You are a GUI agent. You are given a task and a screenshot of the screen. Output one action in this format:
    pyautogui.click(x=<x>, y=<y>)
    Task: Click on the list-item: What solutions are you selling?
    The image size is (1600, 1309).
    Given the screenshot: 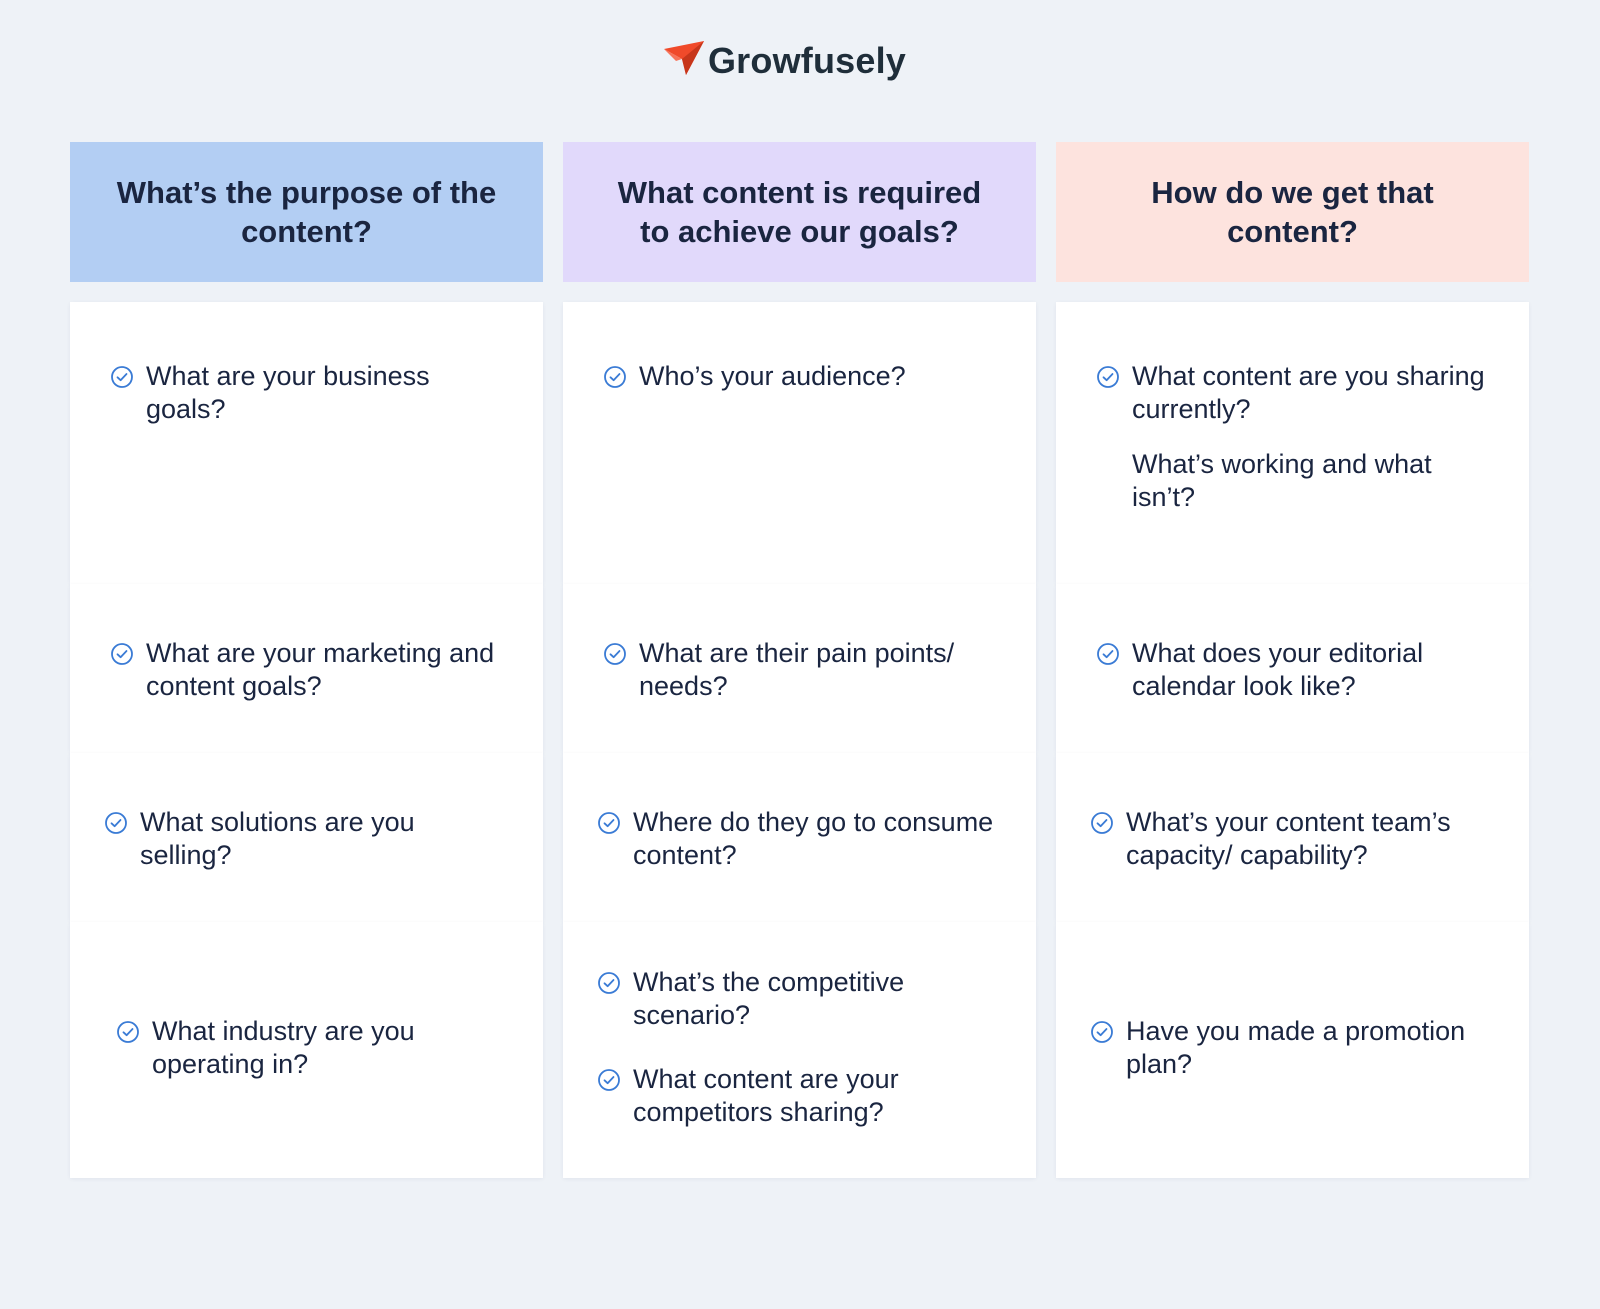 What is the action you would take?
    pyautogui.click(x=303, y=839)
    